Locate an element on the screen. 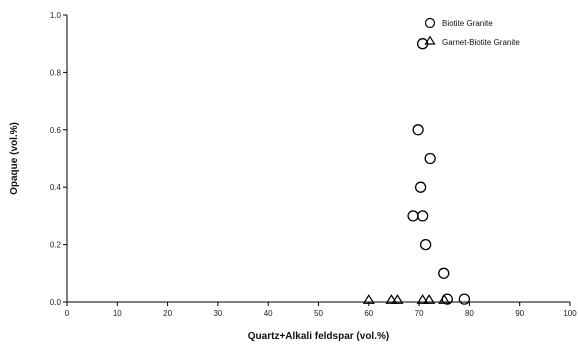 This screenshot has width=578, height=345. x-tick-label: 60 is located at coordinates (368, 313).